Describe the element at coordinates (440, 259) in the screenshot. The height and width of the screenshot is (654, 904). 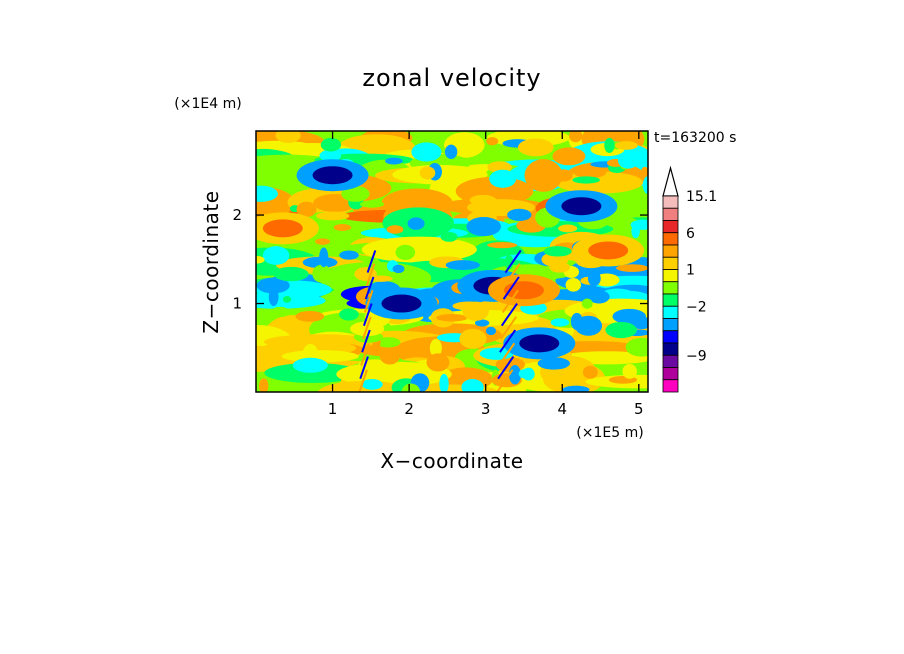
I see `y-axis: 12` at that location.